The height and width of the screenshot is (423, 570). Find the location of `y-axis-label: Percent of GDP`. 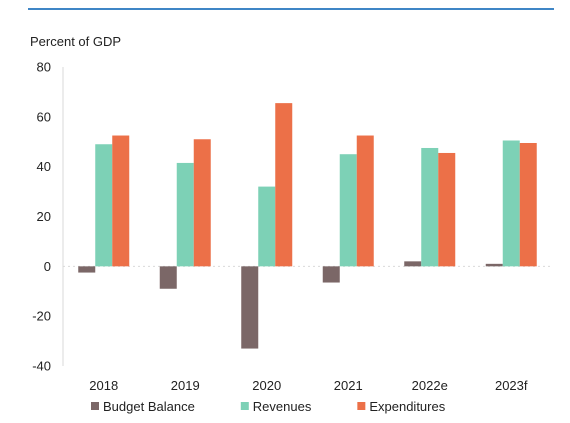

y-axis-label: Percent of GDP is located at coordinates (76, 41).